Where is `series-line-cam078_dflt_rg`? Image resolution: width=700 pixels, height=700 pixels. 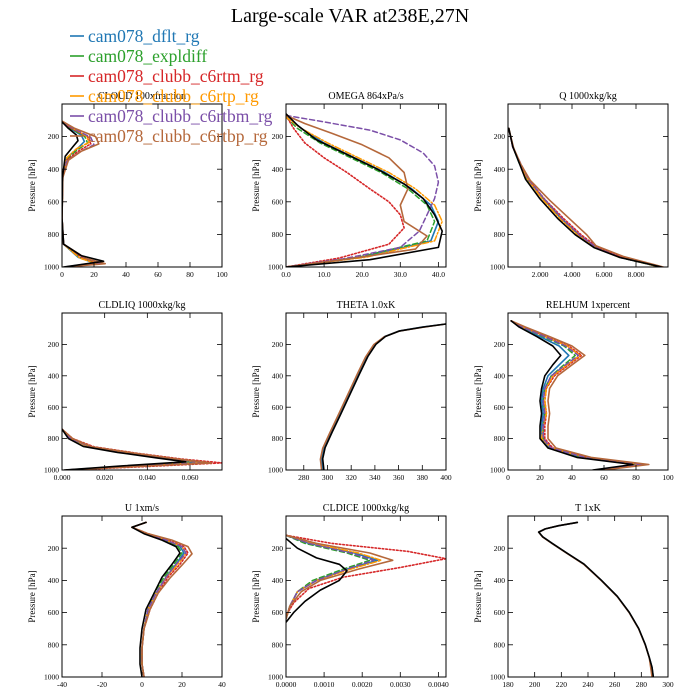
series-line-cam078_dflt_rg is located at coordinates (383, 396).